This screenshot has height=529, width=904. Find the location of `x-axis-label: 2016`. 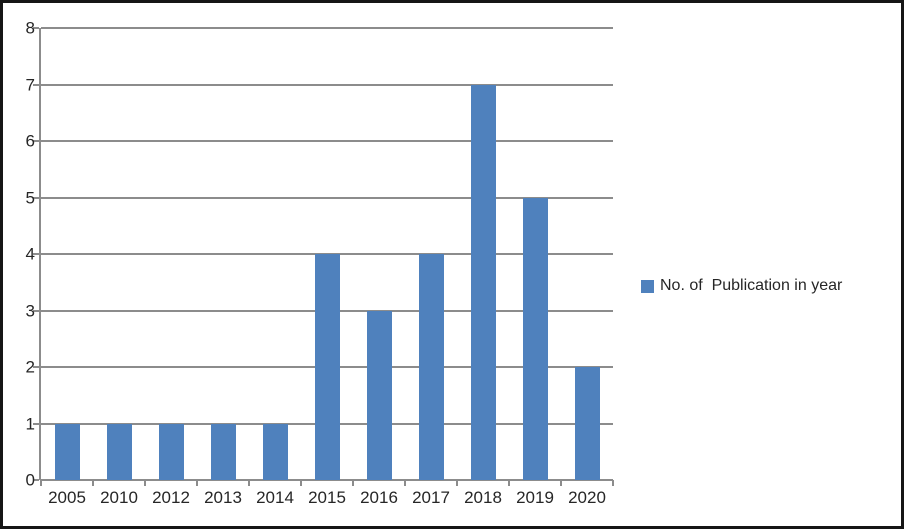

x-axis-label: 2016 is located at coordinates (379, 497).